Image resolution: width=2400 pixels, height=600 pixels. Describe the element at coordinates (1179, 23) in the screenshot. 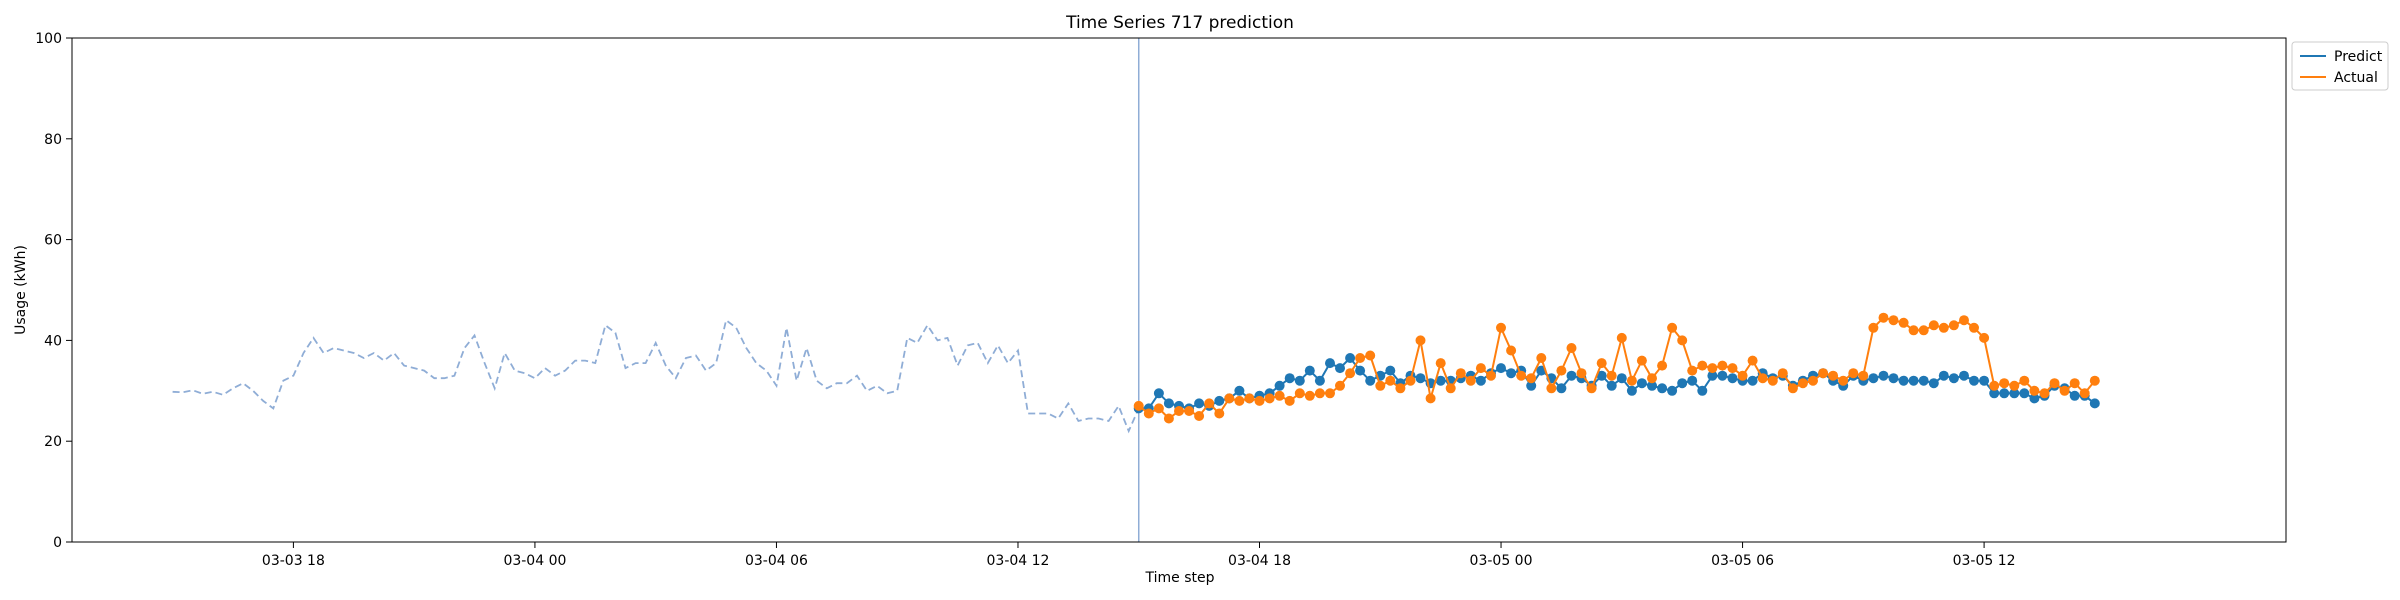

I see `chart-title: Time Series 717 prediction` at that location.